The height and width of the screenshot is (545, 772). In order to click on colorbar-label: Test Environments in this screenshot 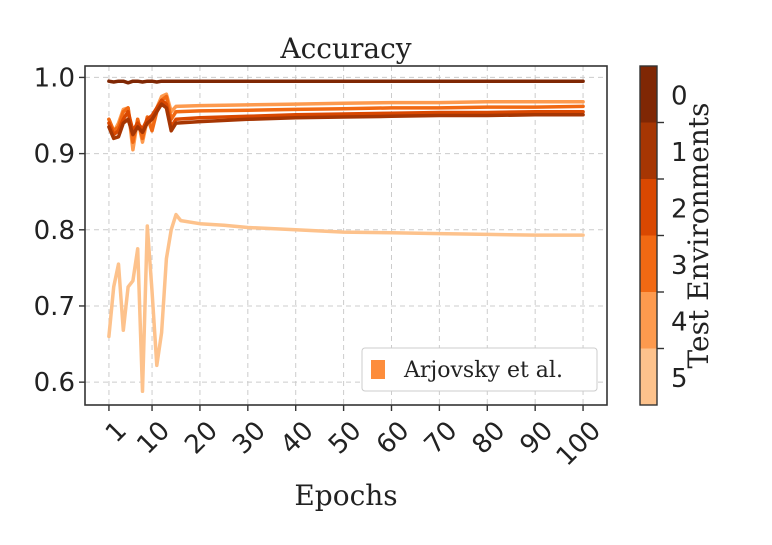, I will do `click(698, 236)`.